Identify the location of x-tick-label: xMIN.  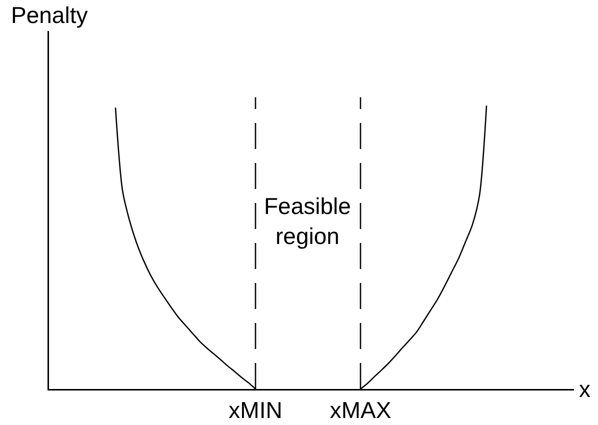
(255, 410).